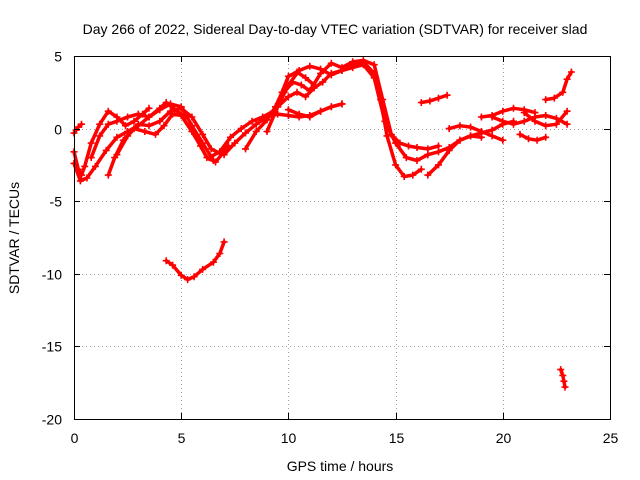  I want to click on x-tick-label: 0, so click(75, 438).